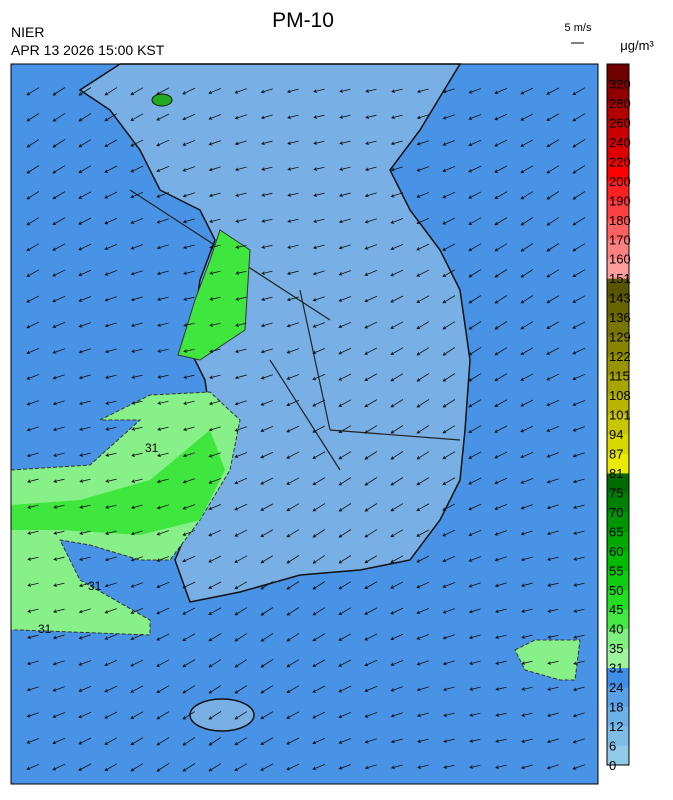  What do you see at coordinates (620, 239) in the screenshot?
I see `colorbar-tick-label: 170` at bounding box center [620, 239].